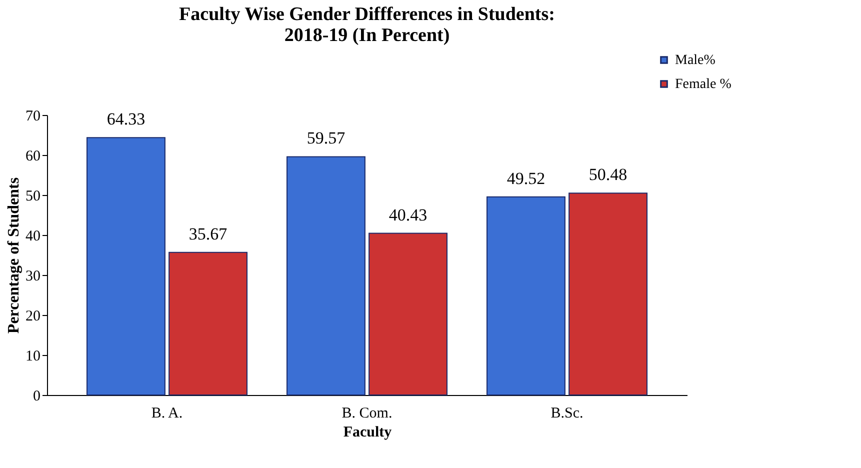 The image size is (861, 468). What do you see at coordinates (167, 414) in the screenshot?
I see `x-tick-label: B. A.` at bounding box center [167, 414].